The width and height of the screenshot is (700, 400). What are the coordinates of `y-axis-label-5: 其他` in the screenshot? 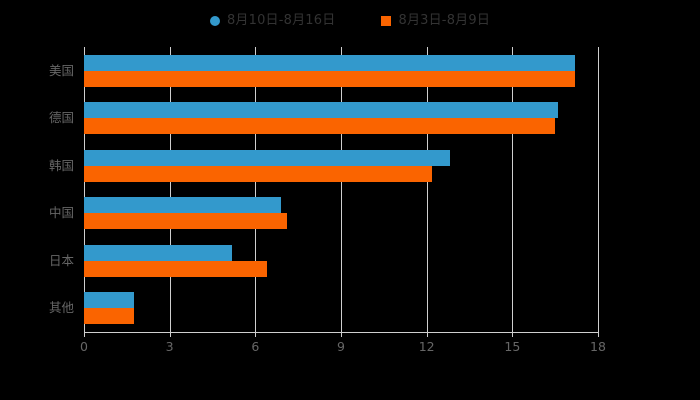 It's located at (61, 308).